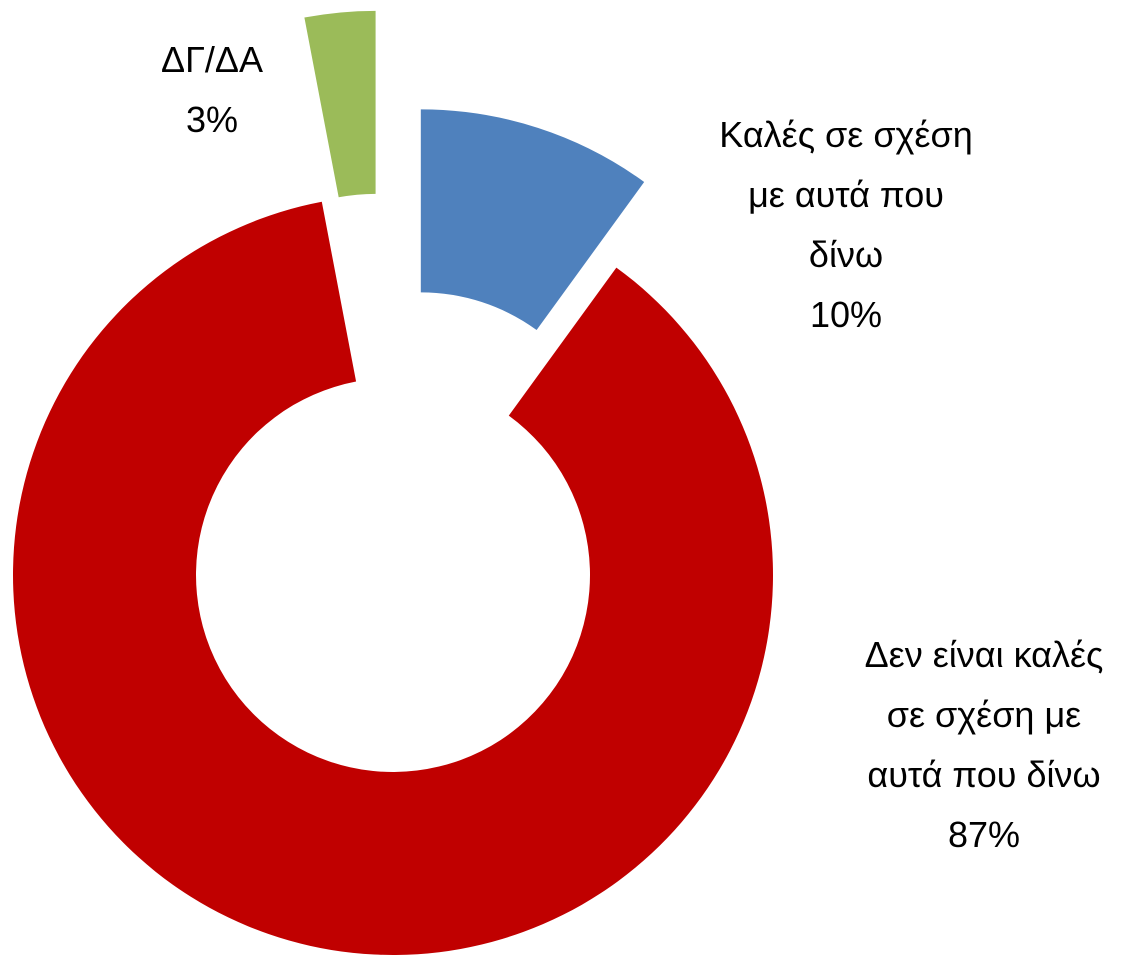 Image resolution: width=1140 pixels, height=957 pixels. Describe the element at coordinates (212, 59) in the screenshot. I see `category-name: ΔΓ/ΔΑ` at that location.